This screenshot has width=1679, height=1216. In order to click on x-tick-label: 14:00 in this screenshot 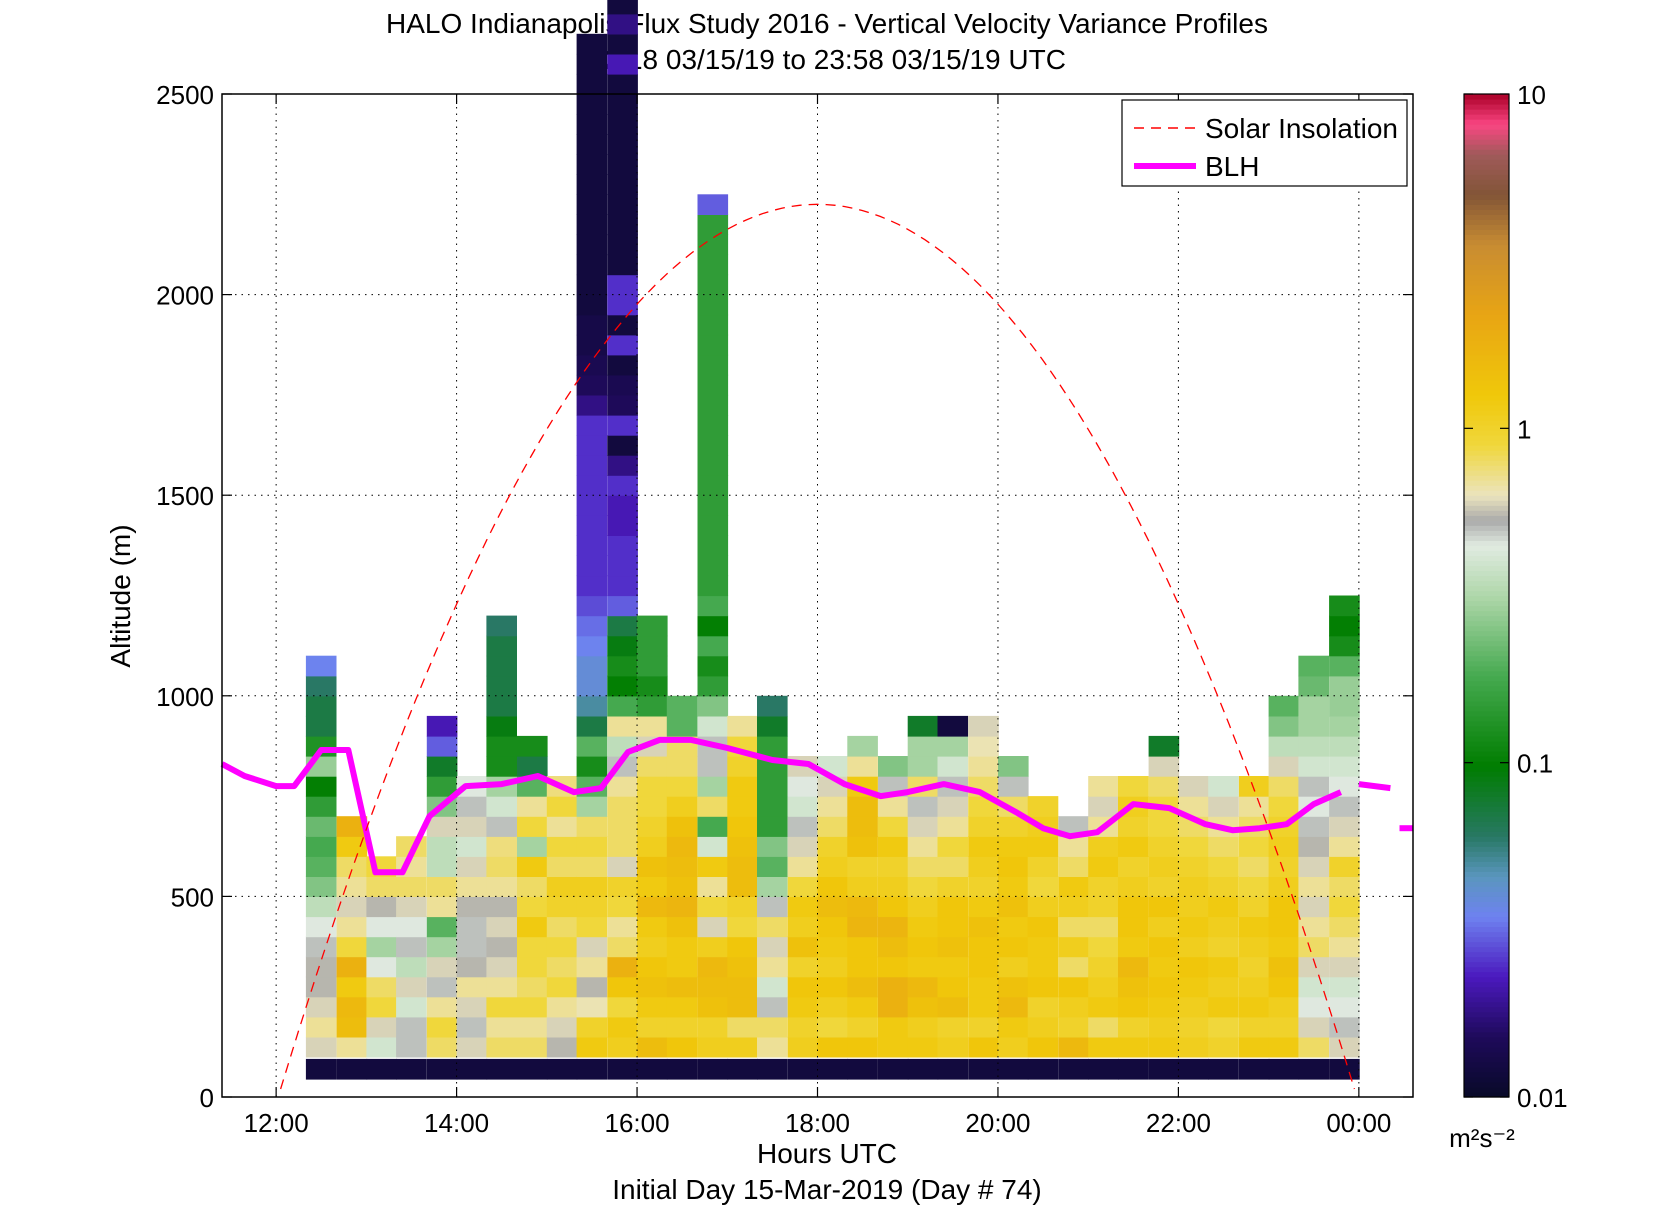, I will do `click(456, 1123)`.